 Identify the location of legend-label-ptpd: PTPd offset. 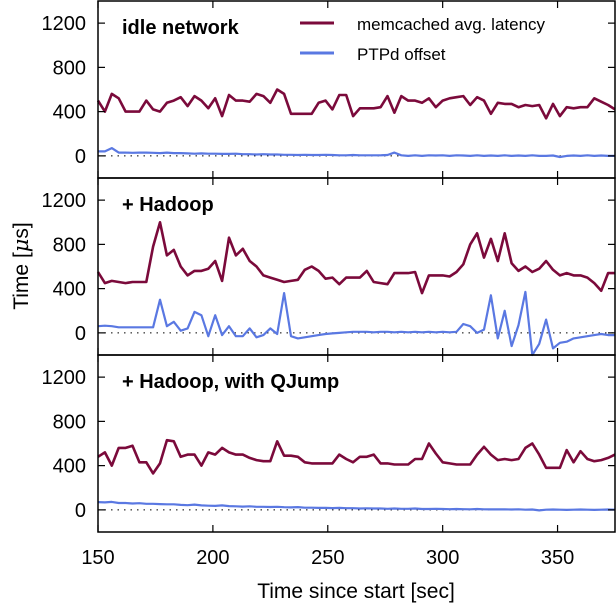
(401, 54).